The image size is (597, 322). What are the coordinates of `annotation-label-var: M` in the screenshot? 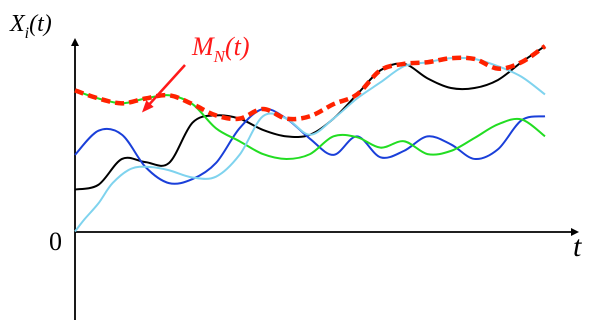 It's located at (203, 46).